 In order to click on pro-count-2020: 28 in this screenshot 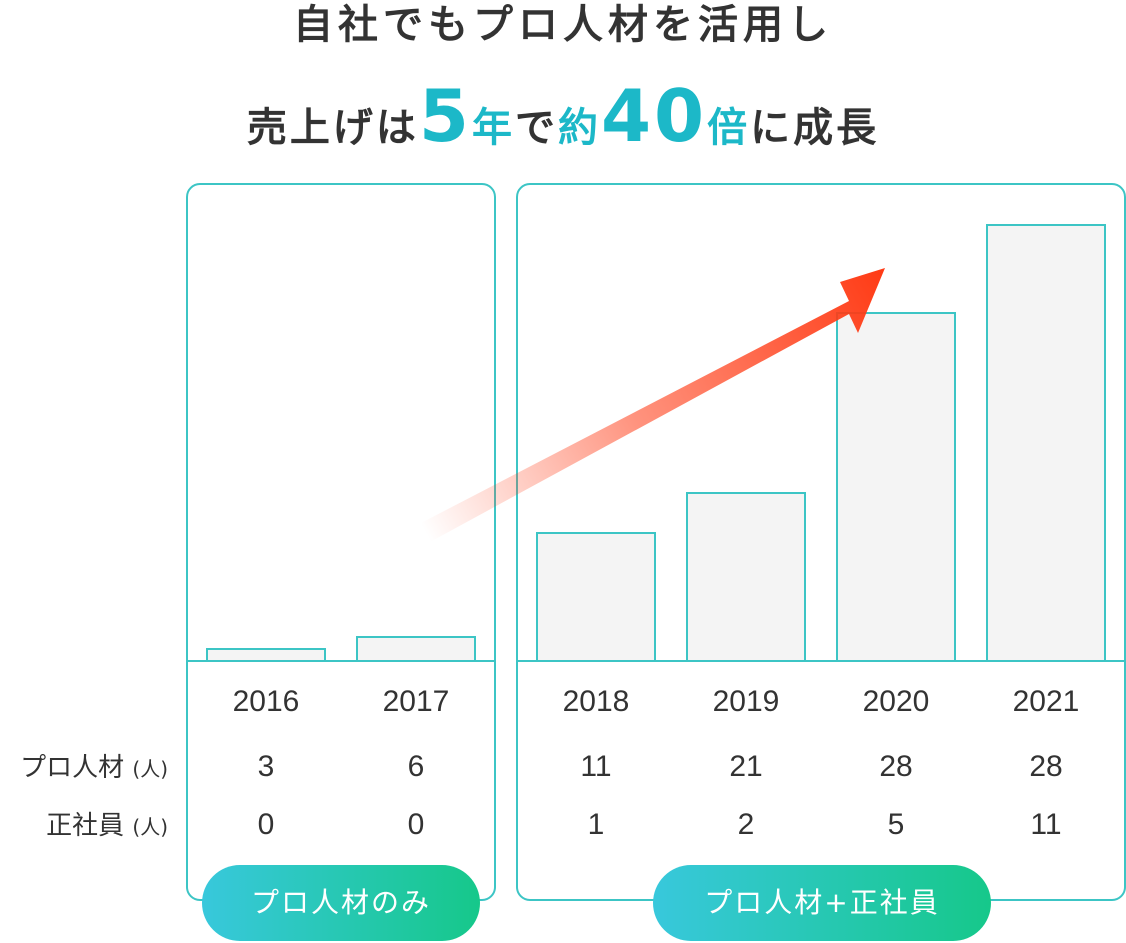, I will do `click(896, 766)`.